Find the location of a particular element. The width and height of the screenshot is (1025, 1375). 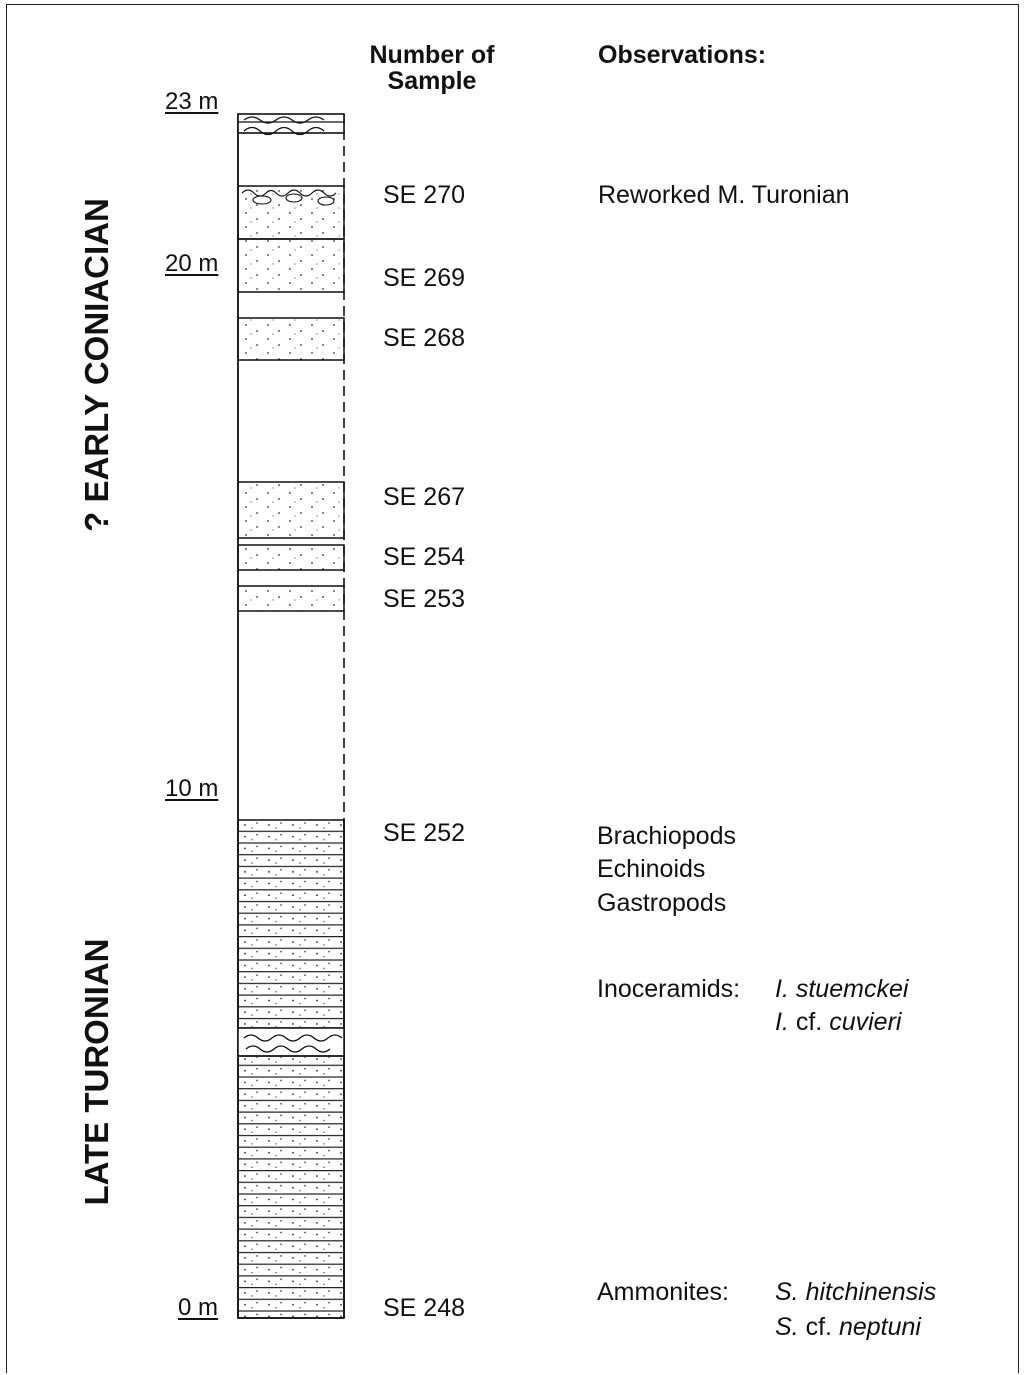

bed-top-conglomerate is located at coordinates (291, 124).